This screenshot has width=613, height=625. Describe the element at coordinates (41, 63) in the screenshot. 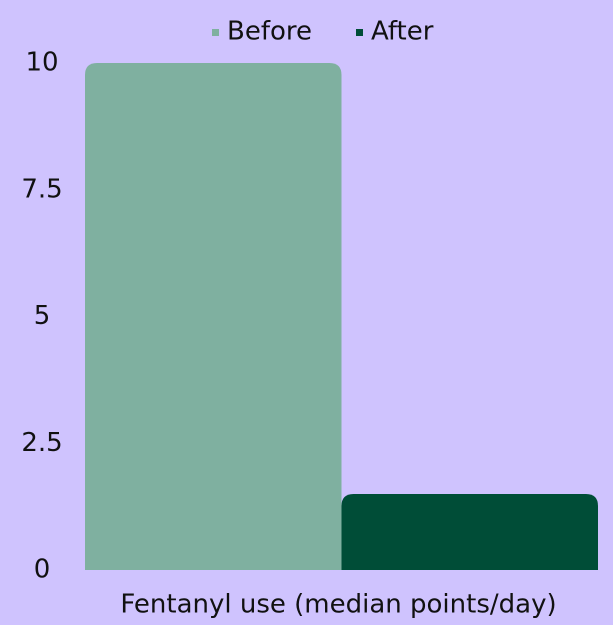

I see `y-tick-label: 10` at that location.